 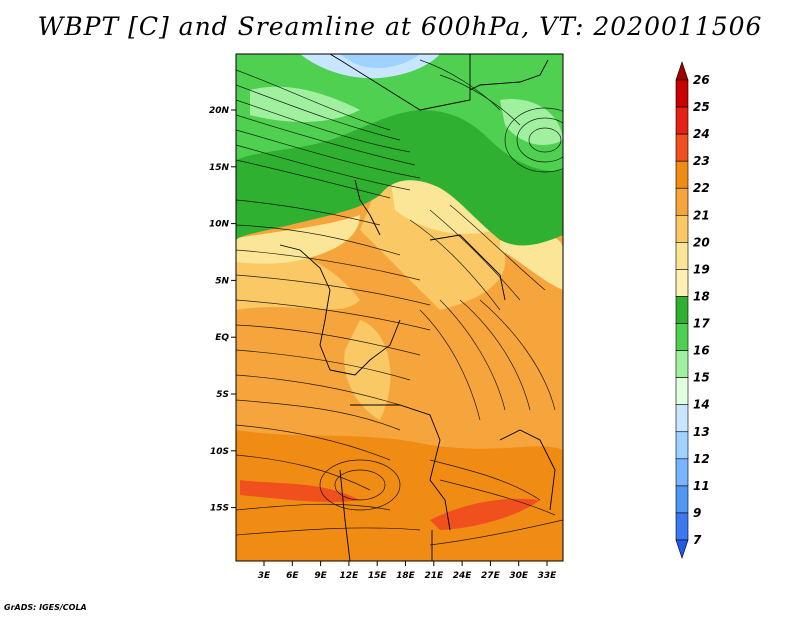 What do you see at coordinates (701, 351) in the screenshot?
I see `colorbar-label: 16` at bounding box center [701, 351].